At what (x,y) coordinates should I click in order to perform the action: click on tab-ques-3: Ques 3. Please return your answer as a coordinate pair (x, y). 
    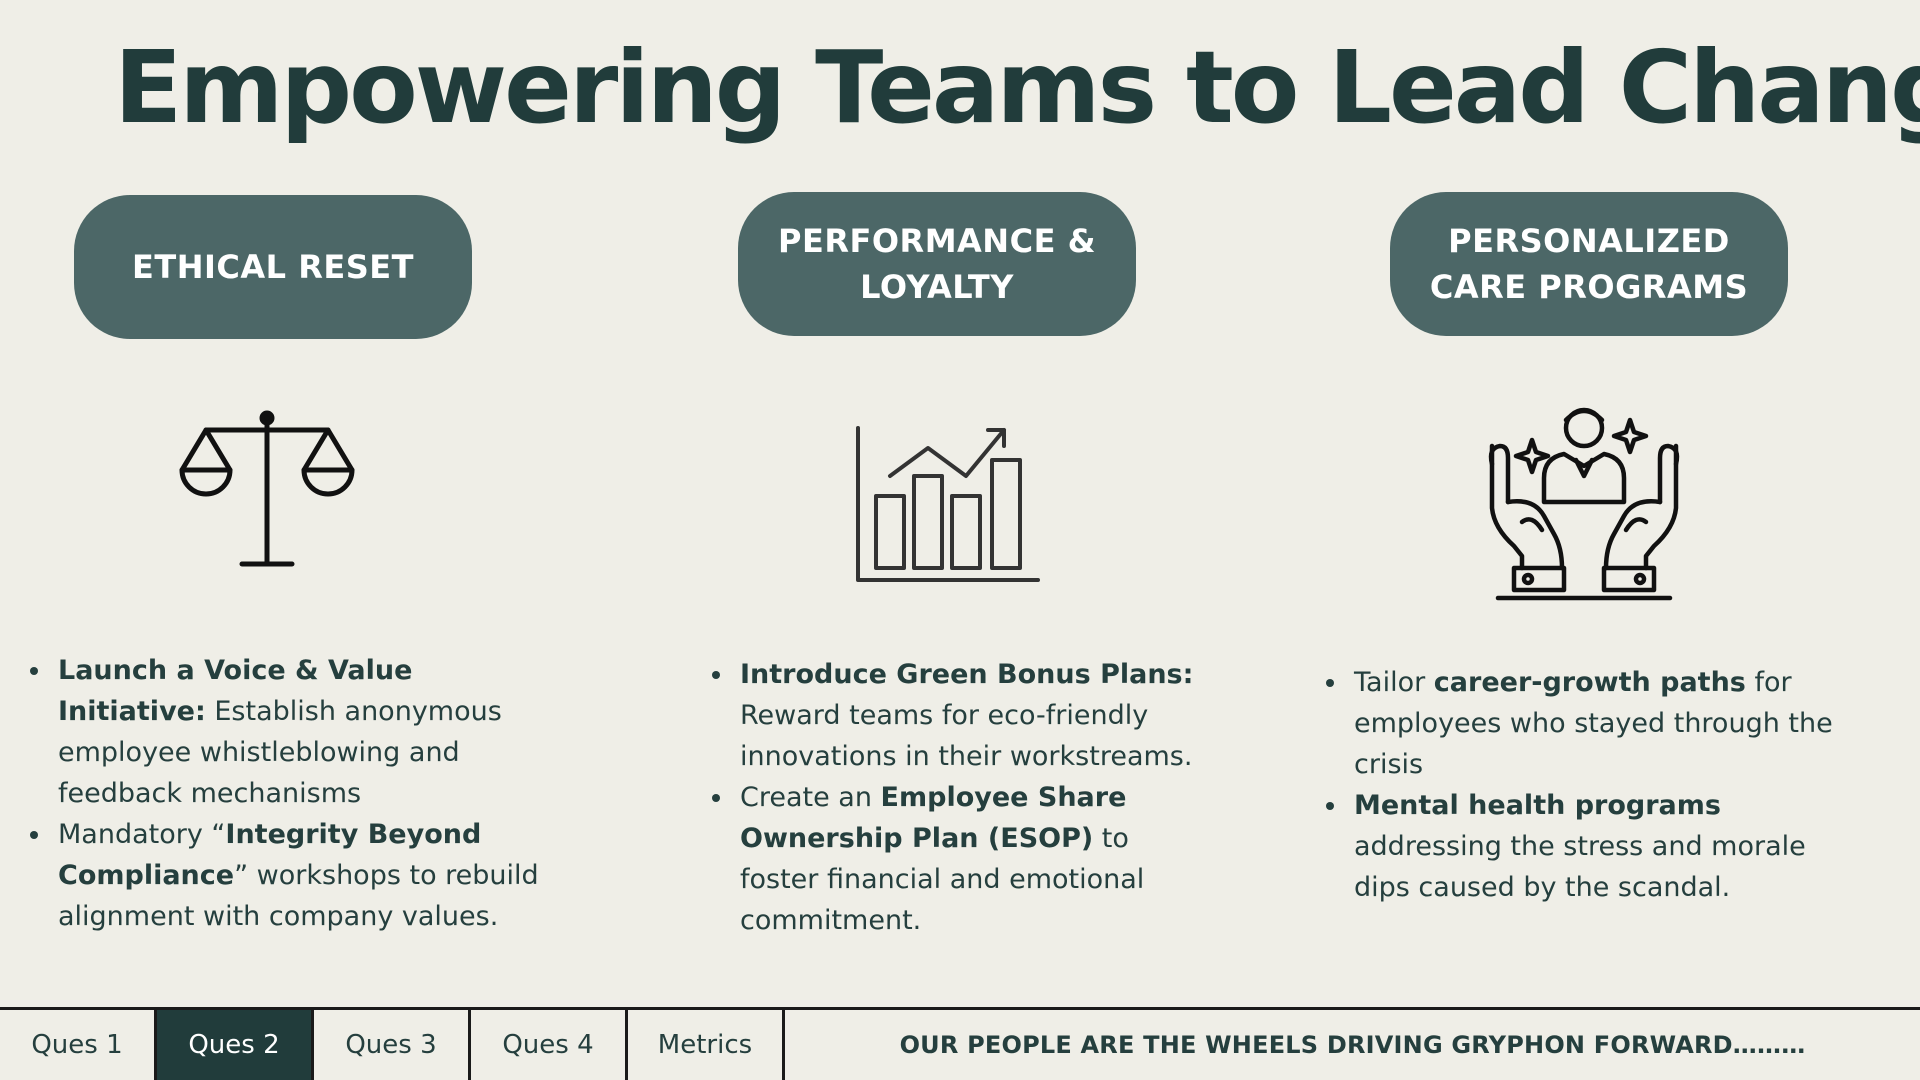
    Looking at the image, I should click on (392, 1045).